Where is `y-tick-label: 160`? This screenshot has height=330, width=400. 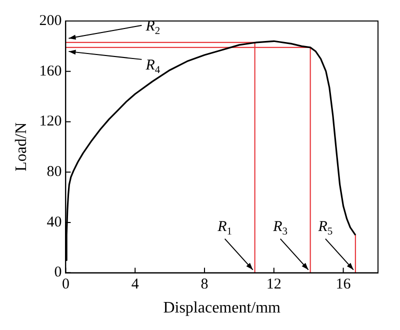 y-tick-label: 160 is located at coordinates (50, 71).